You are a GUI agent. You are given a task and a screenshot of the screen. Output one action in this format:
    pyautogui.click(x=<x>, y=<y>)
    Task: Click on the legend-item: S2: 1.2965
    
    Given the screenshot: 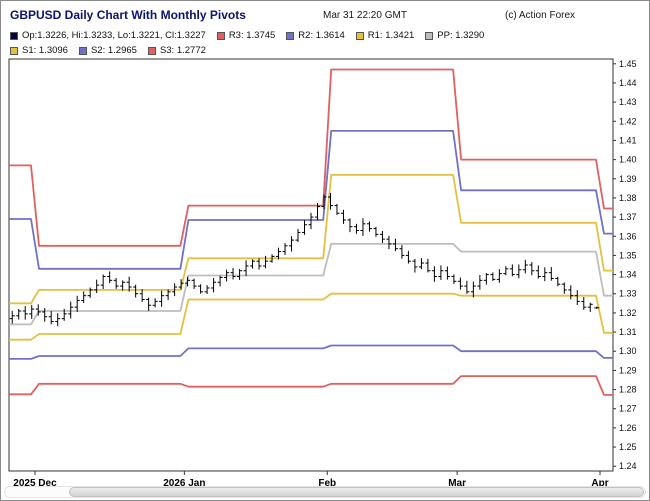 What is the action you would take?
    pyautogui.click(x=107, y=50)
    